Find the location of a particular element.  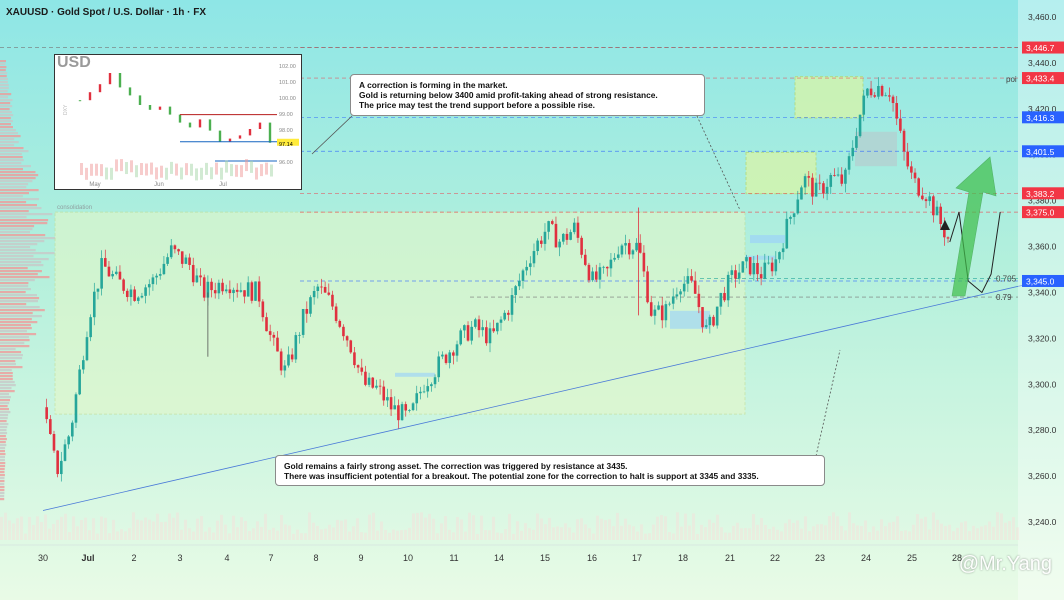

price-level-tag is located at coordinates (1043, 117).